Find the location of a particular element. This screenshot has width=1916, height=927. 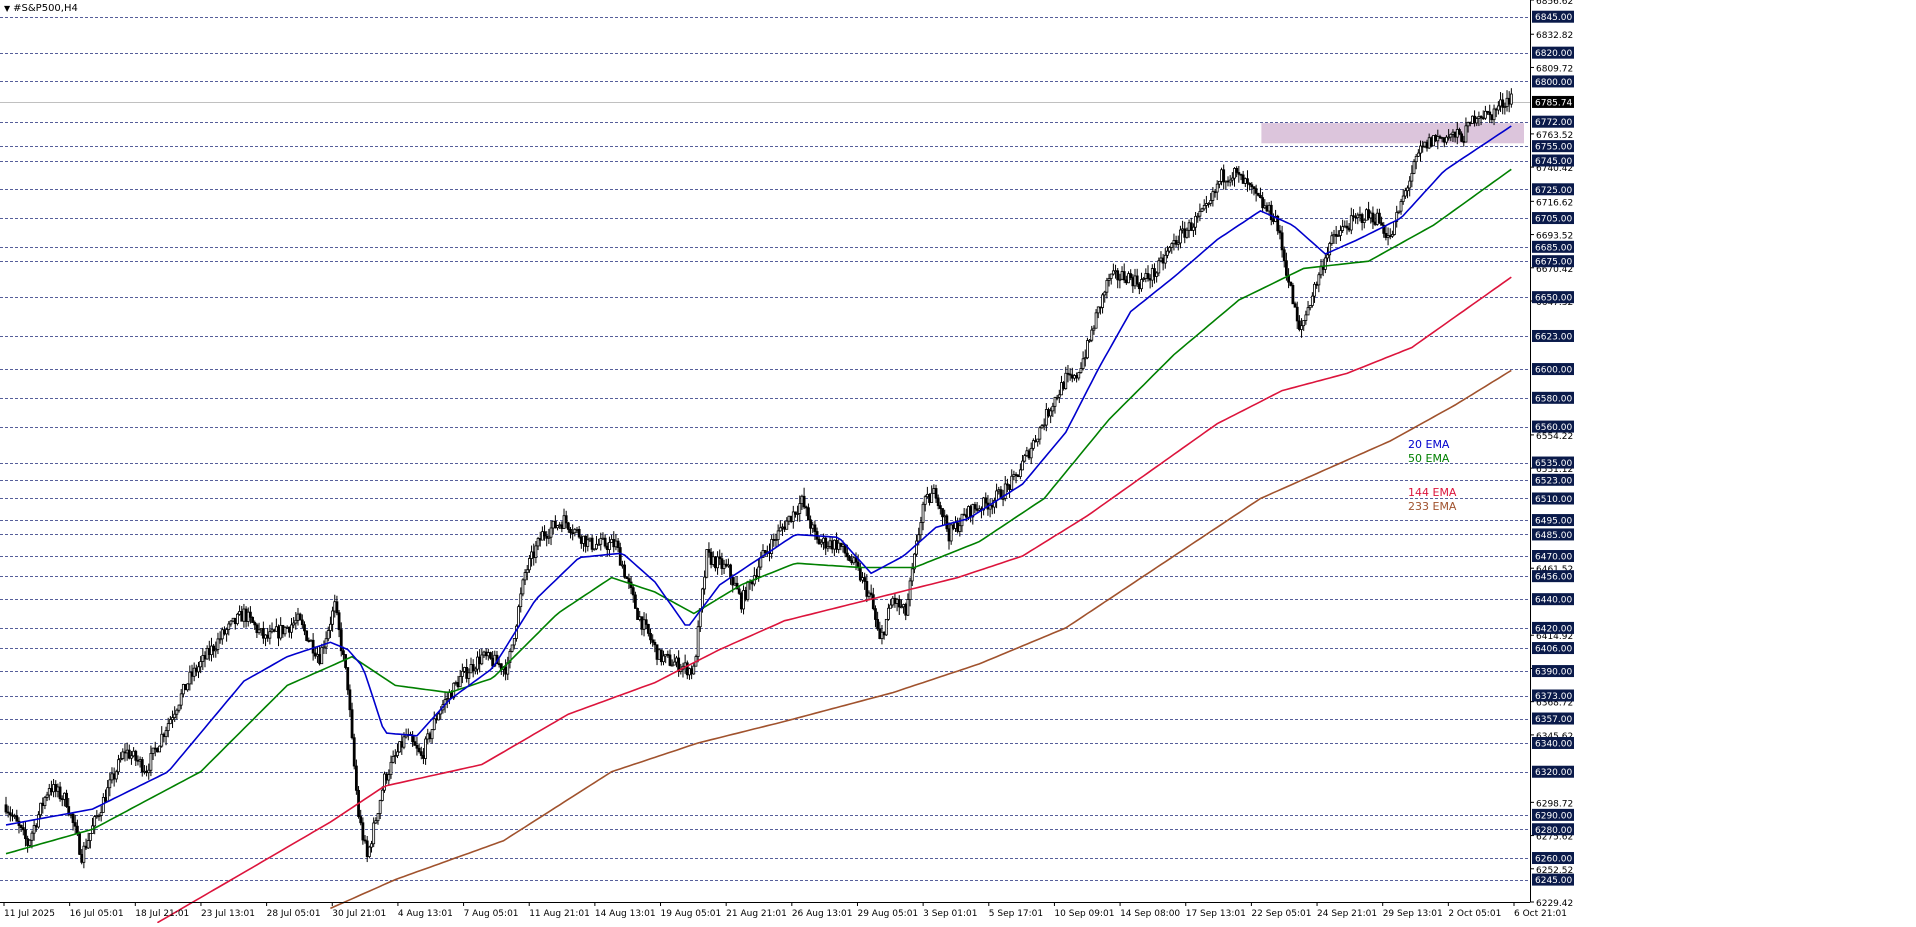

level-label: 6650.00 is located at coordinates (1553, 299).